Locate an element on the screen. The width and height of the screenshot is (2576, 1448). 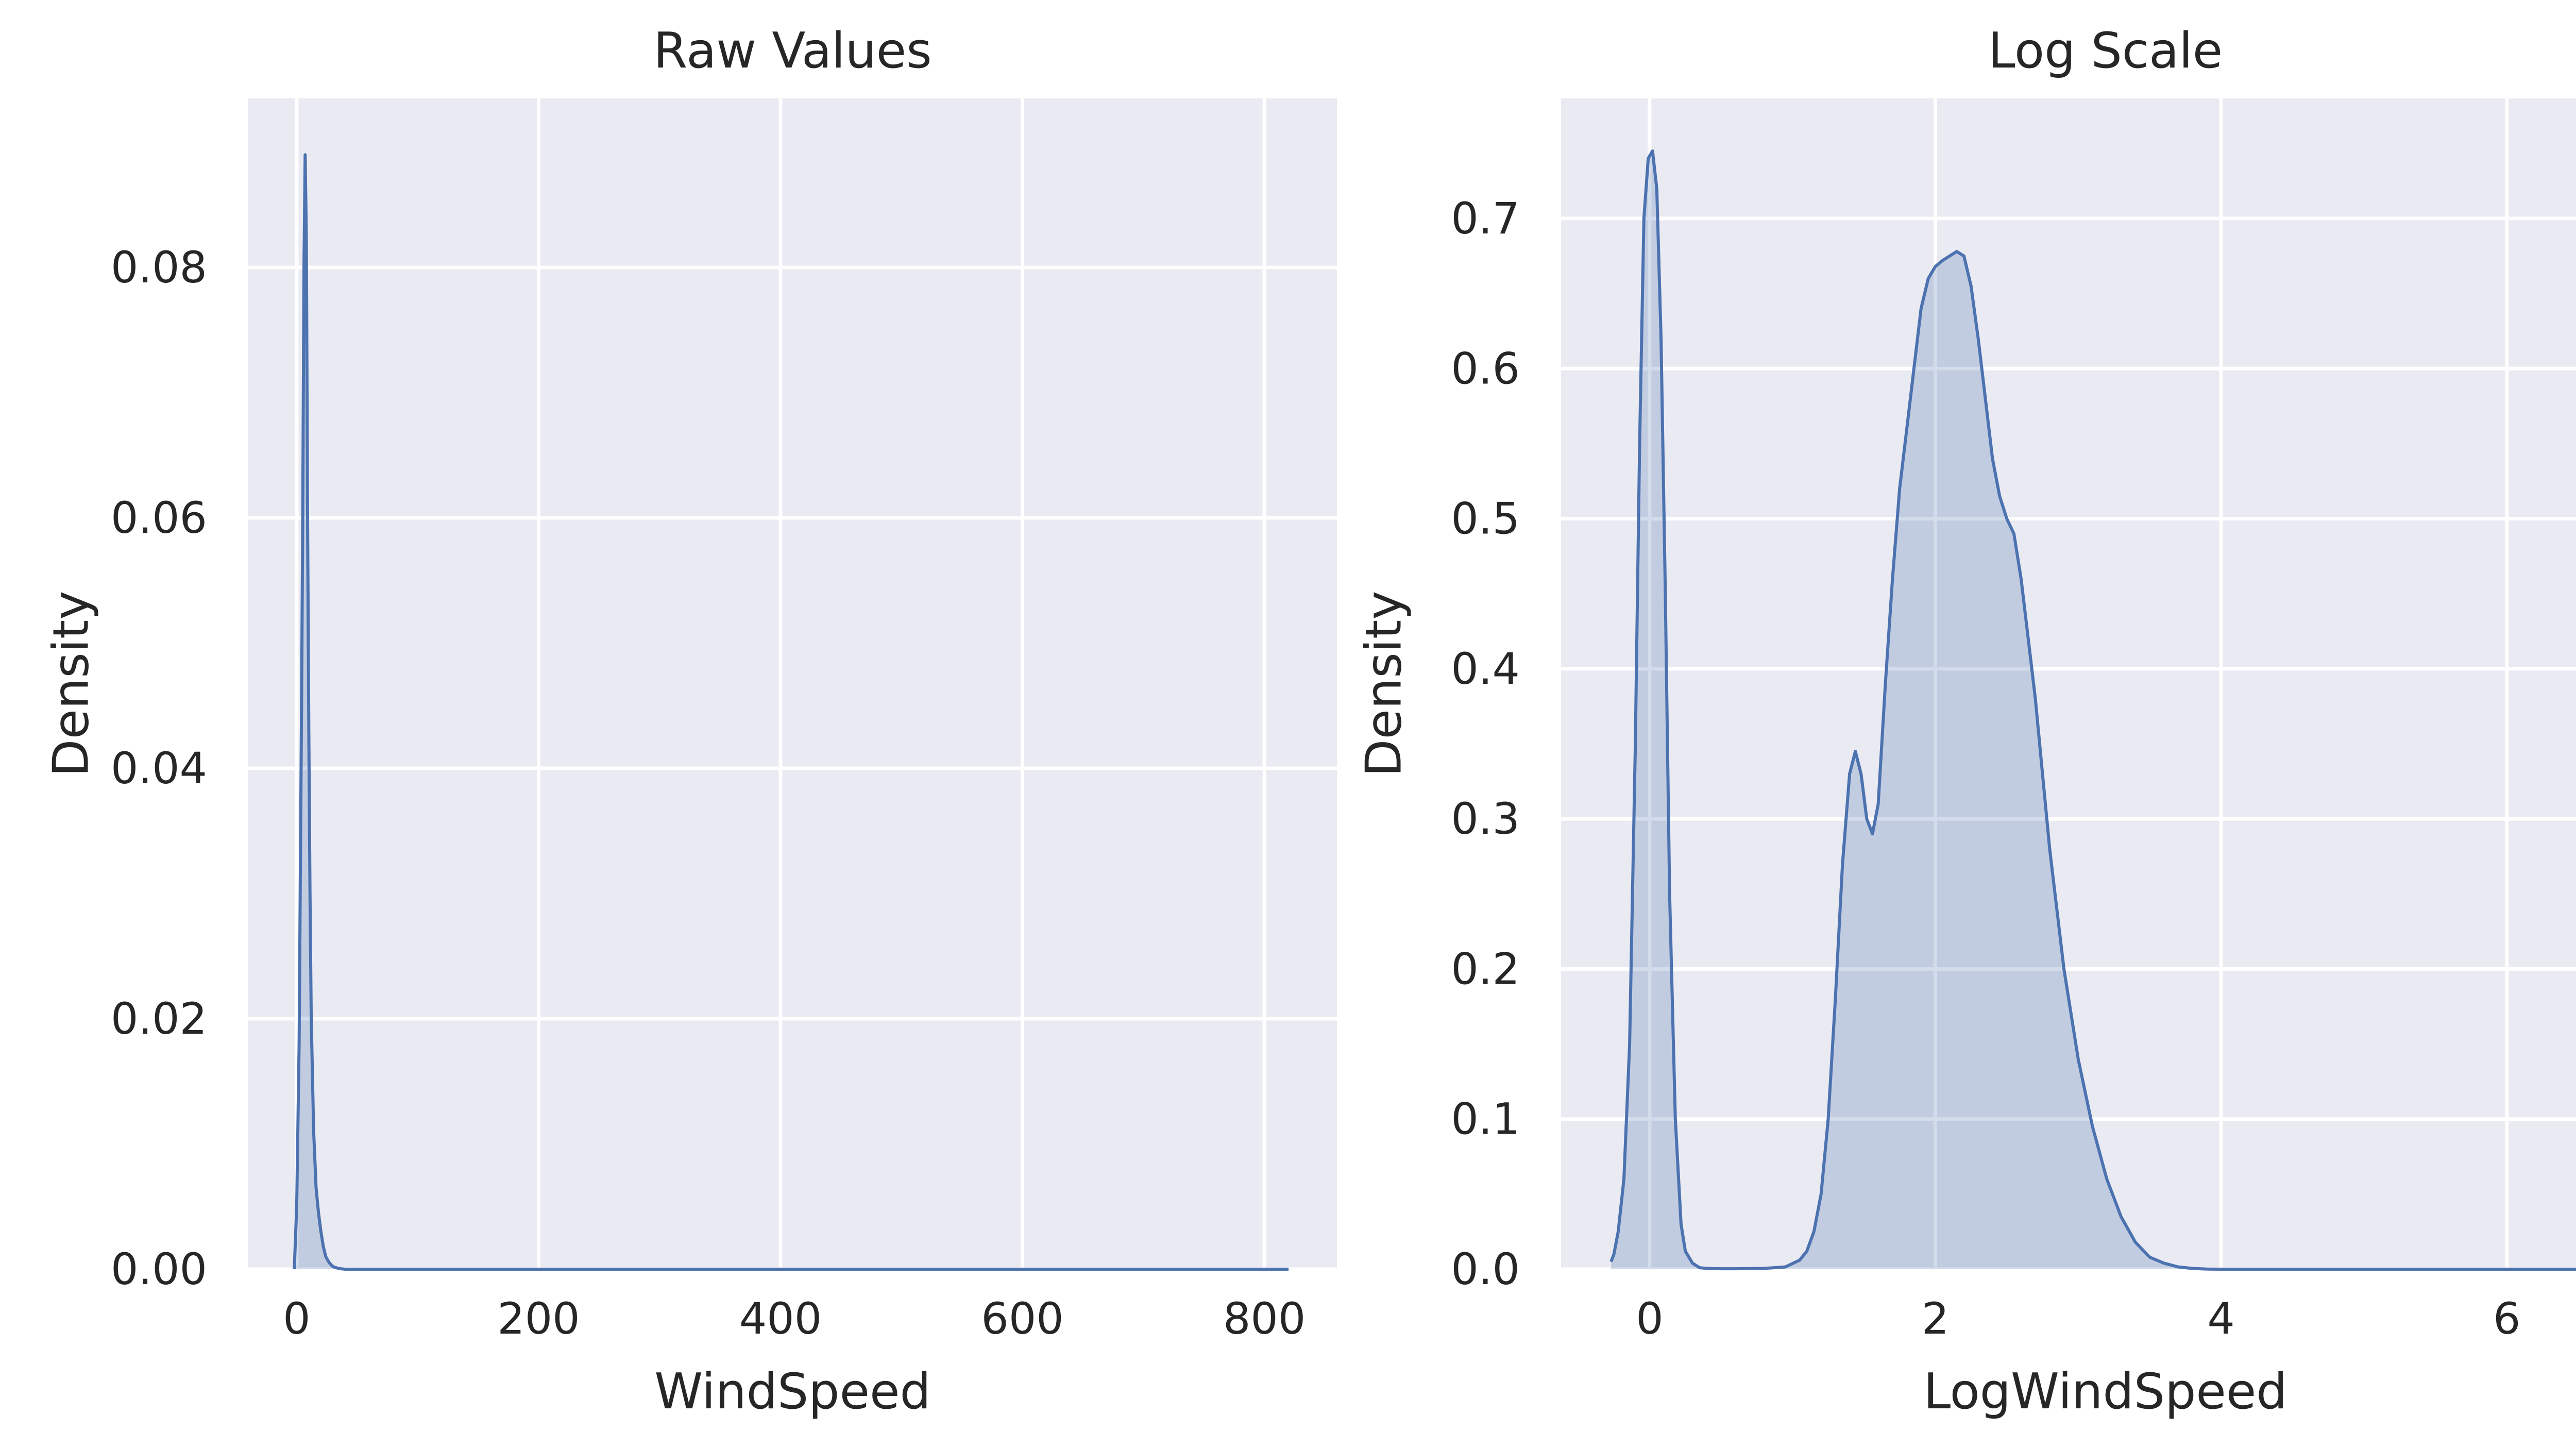
y-tick-label: 0.2 is located at coordinates (1485, 969).